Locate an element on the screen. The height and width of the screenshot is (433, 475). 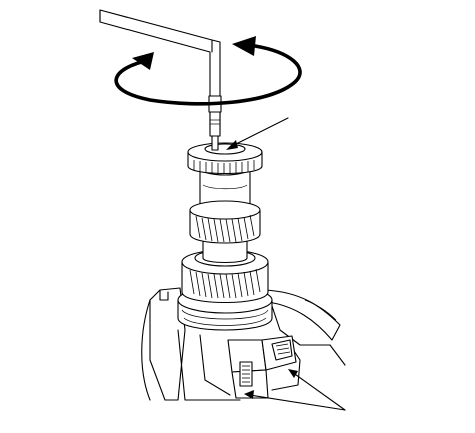
transmission-case is located at coordinates (243, 344).